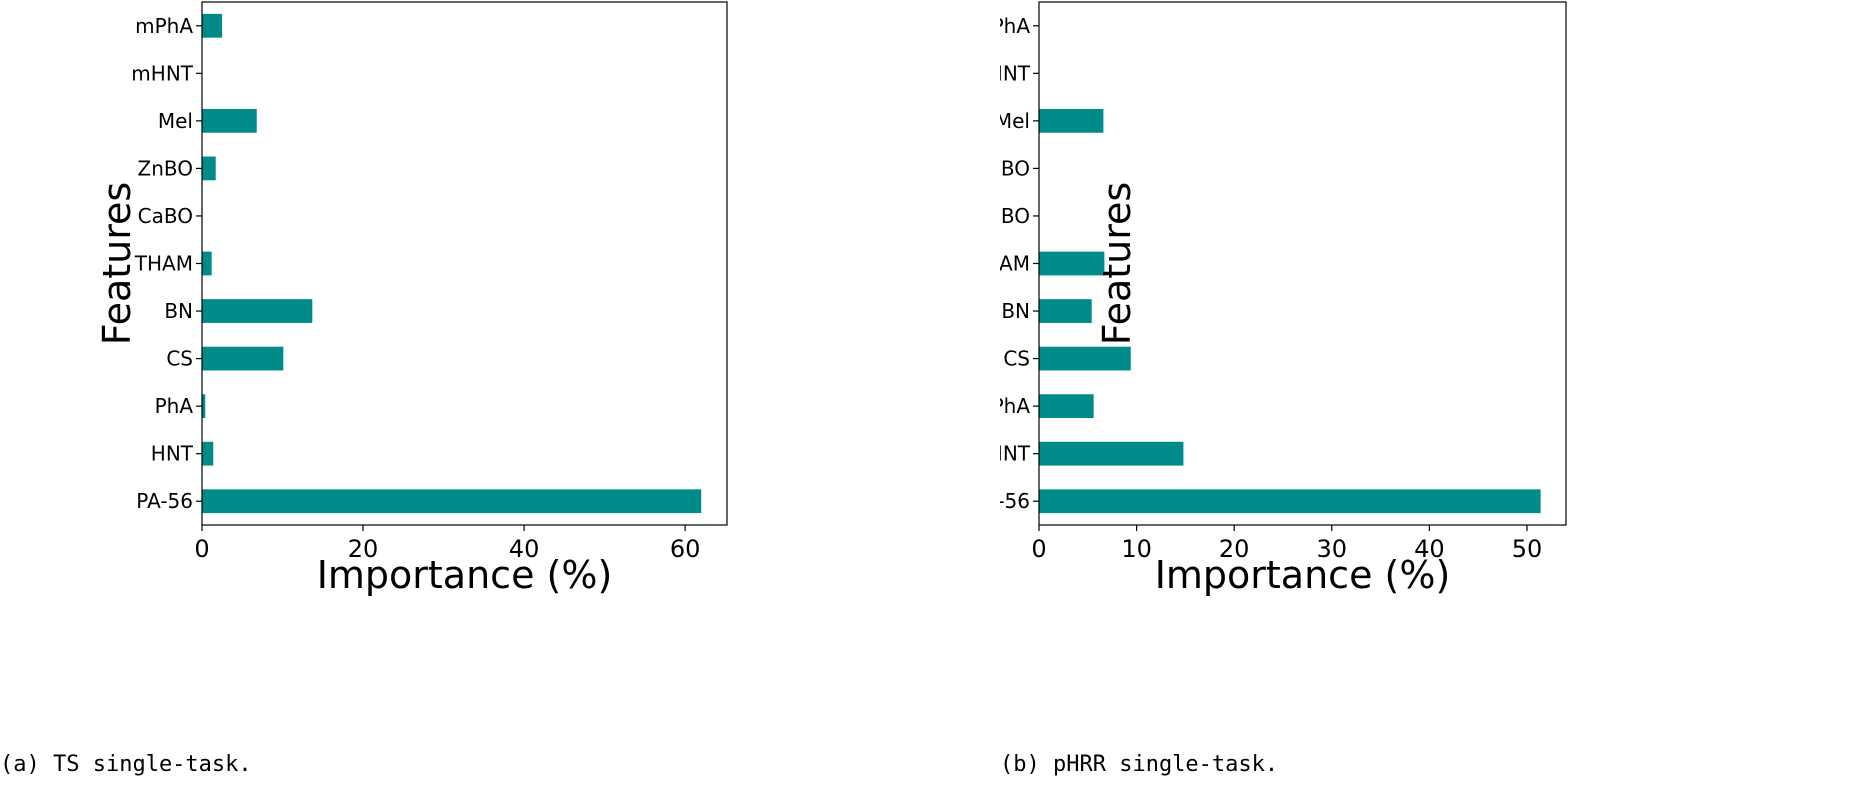 Image resolution: width=1876 pixels, height=787 pixels. What do you see at coordinates (1139, 764) in the screenshot?
I see `caption-phrr-single-task: (b) pHRR single-task.` at bounding box center [1139, 764].